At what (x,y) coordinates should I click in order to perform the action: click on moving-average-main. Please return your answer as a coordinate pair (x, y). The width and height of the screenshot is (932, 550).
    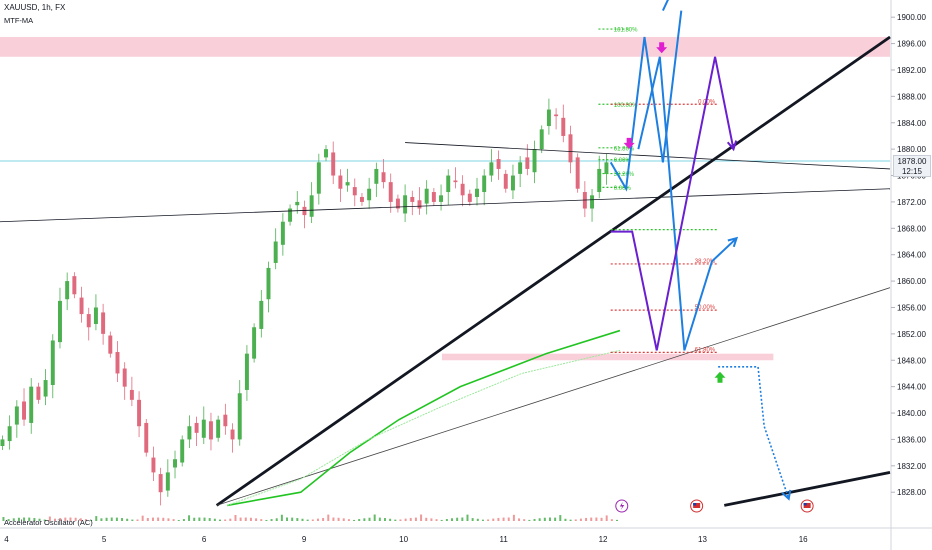
    Looking at the image, I should click on (423, 418).